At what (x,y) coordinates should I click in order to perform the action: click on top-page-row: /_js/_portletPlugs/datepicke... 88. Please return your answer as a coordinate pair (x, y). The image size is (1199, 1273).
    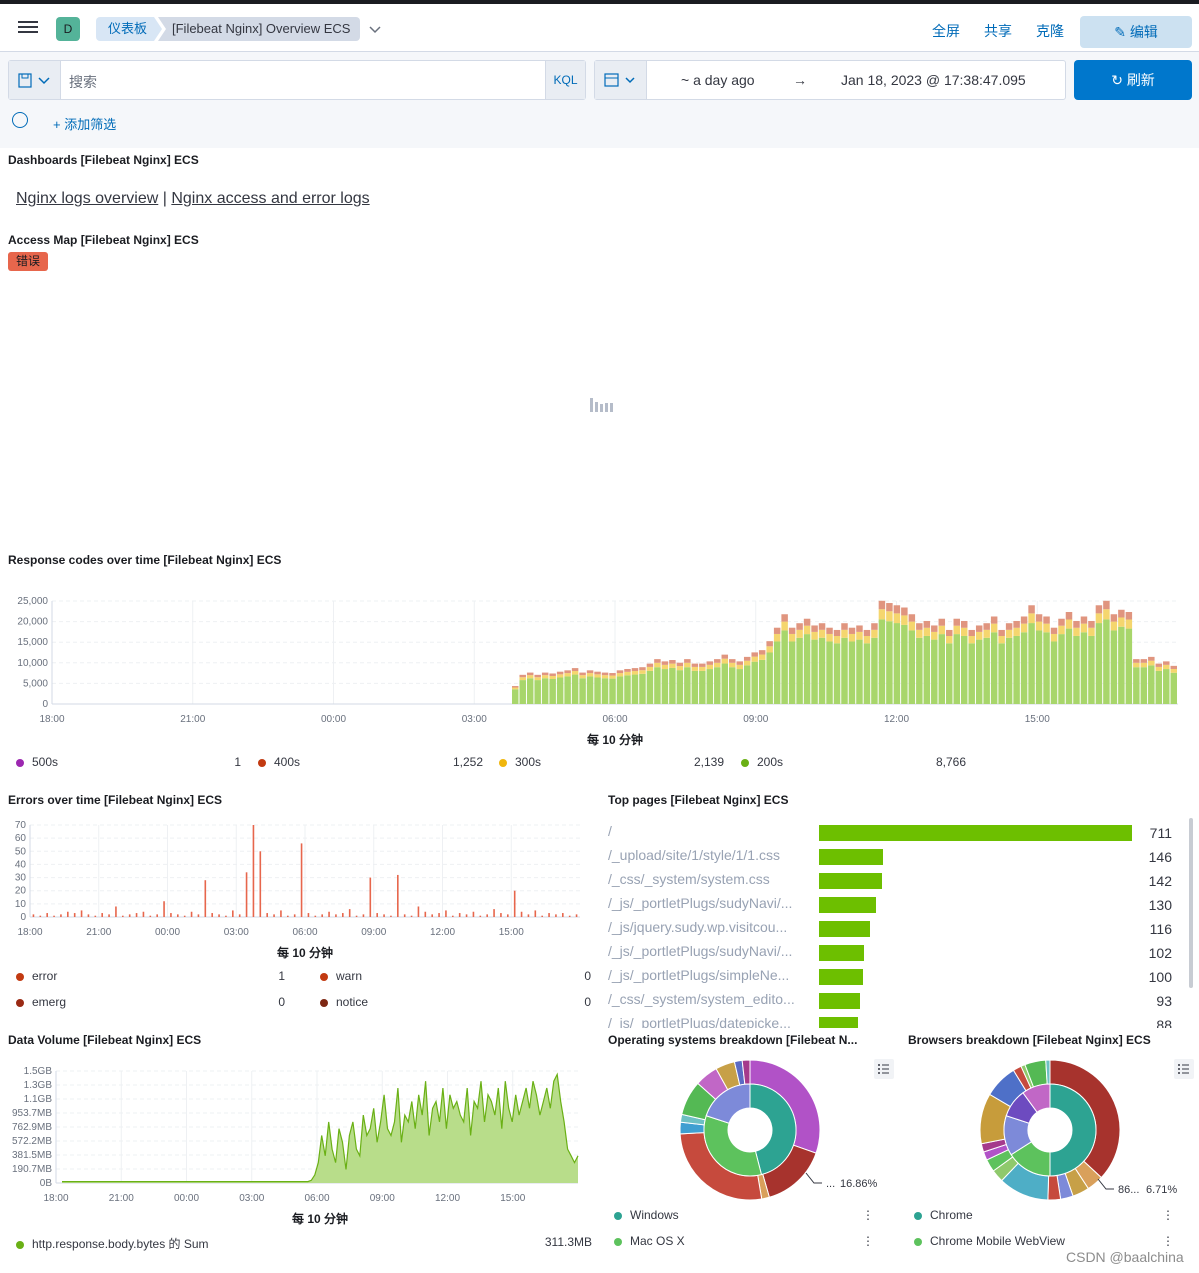
    Looking at the image, I should click on (898, 1021).